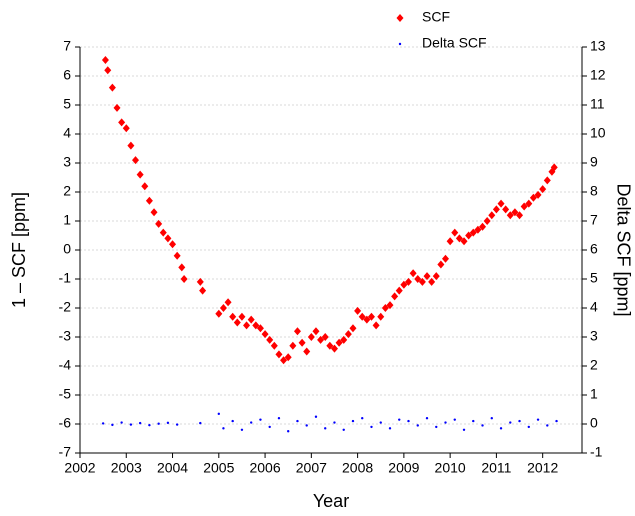 This screenshot has width=635, height=516. What do you see at coordinates (67, 46) in the screenshot?
I see `y-tick-label: 7` at bounding box center [67, 46].